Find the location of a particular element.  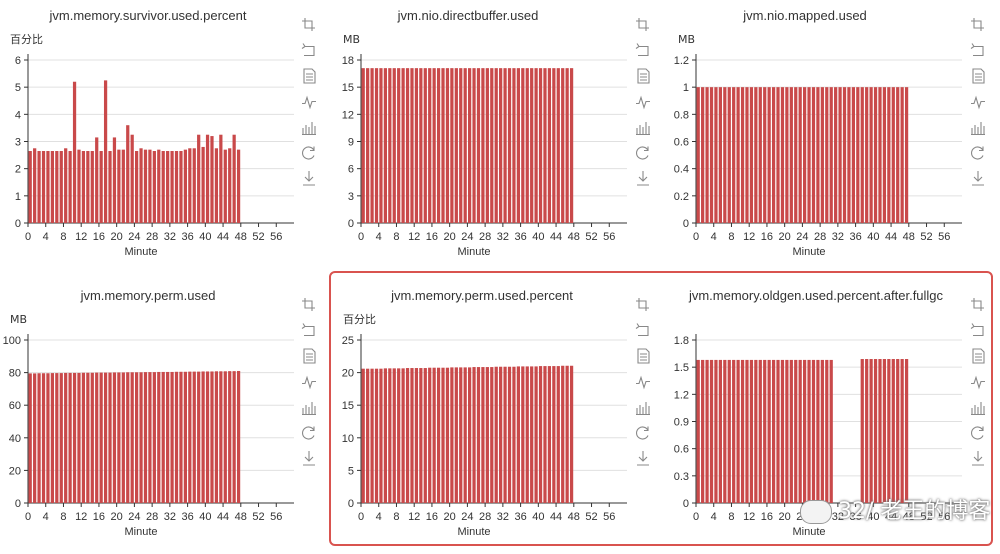

x-axis-label: Minute is located at coordinates (473, 532).